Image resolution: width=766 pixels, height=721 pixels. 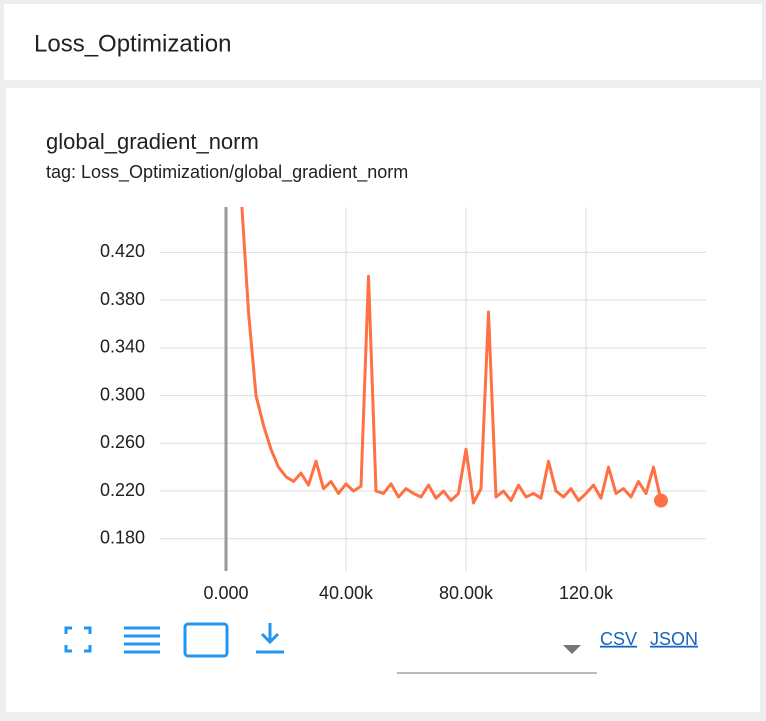 I want to click on y-tick-label: 0.220, so click(x=122, y=490).